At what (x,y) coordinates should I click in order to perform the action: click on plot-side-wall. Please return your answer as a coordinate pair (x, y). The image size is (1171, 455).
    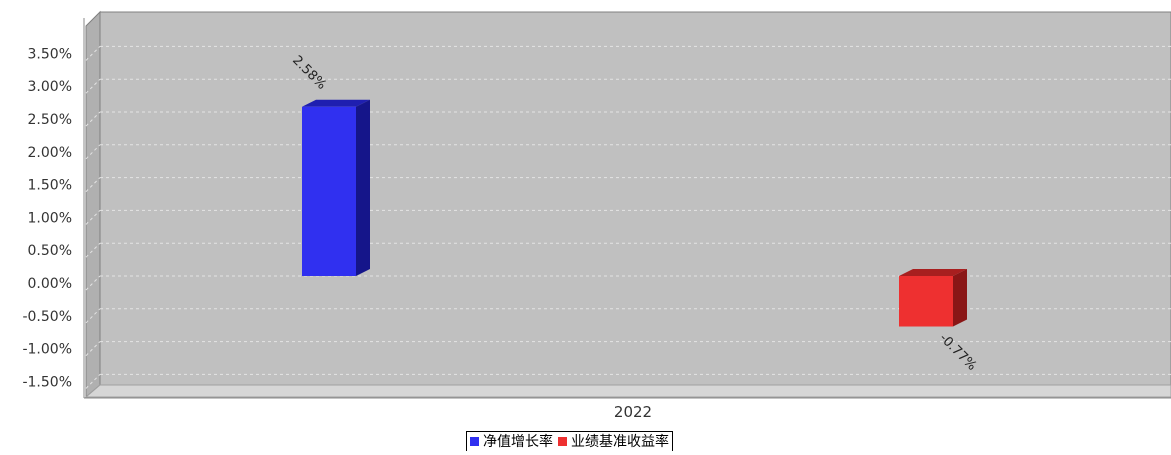
    Looking at the image, I should click on (93, 204).